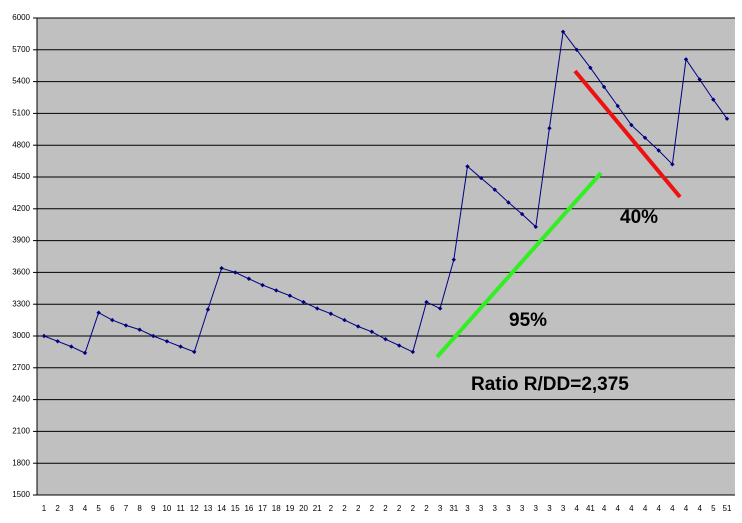 The height and width of the screenshot is (523, 742). Describe the element at coordinates (21, 367) in the screenshot. I see `y-tick-label: 2700` at that location.